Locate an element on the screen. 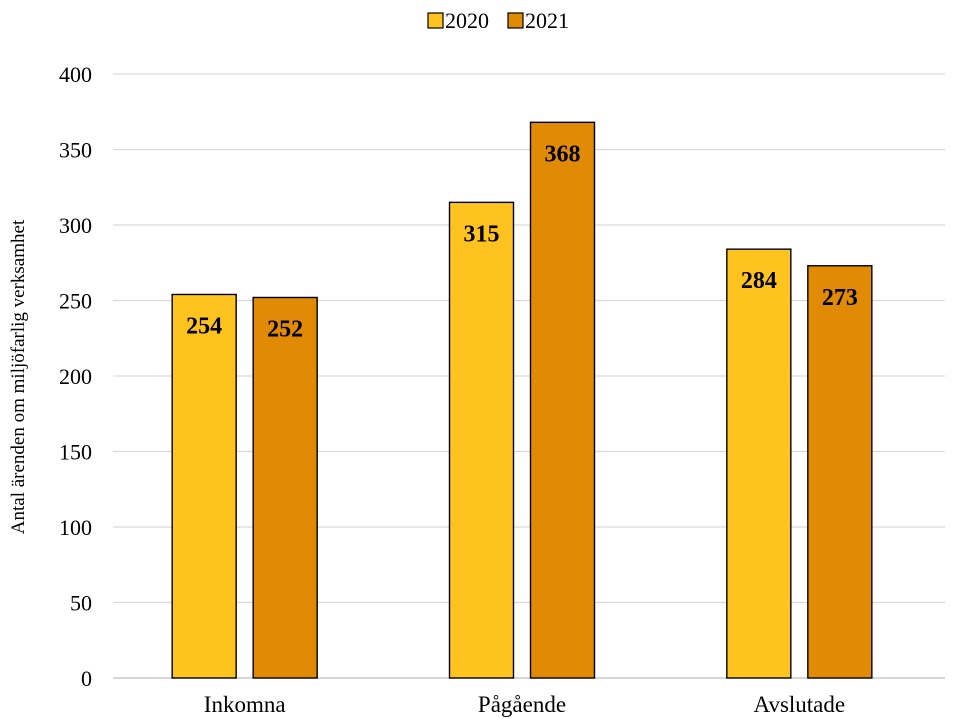 This screenshot has width=961, height=719. y-tick-label-400: 400 is located at coordinates (75, 74).